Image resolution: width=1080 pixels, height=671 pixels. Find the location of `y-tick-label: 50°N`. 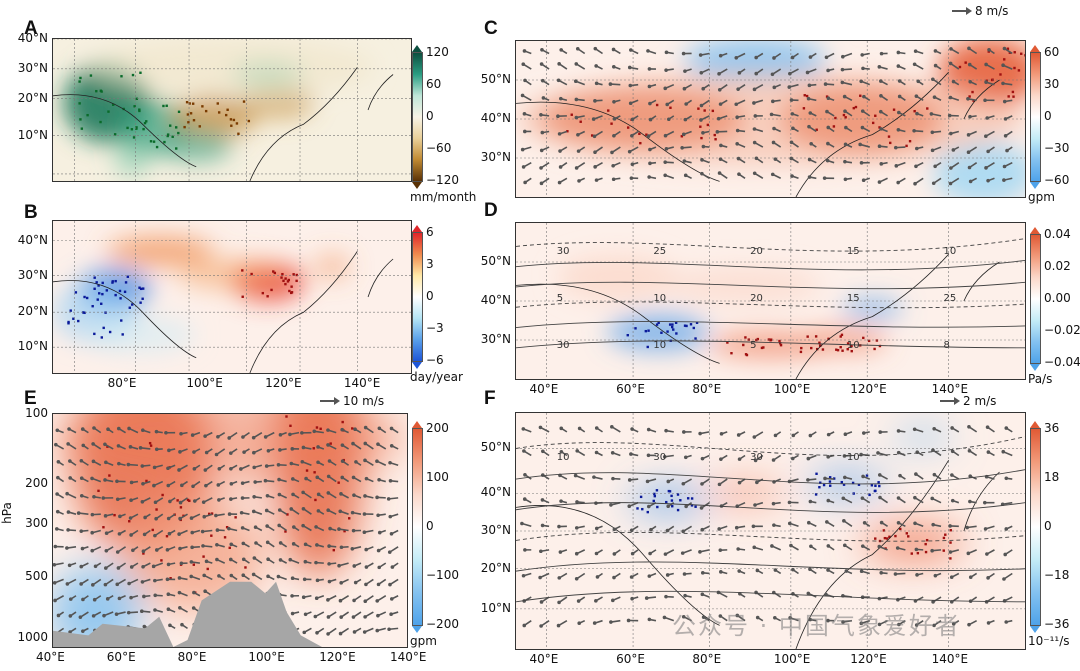

y-tick-label: 50°N is located at coordinates (495, 447).